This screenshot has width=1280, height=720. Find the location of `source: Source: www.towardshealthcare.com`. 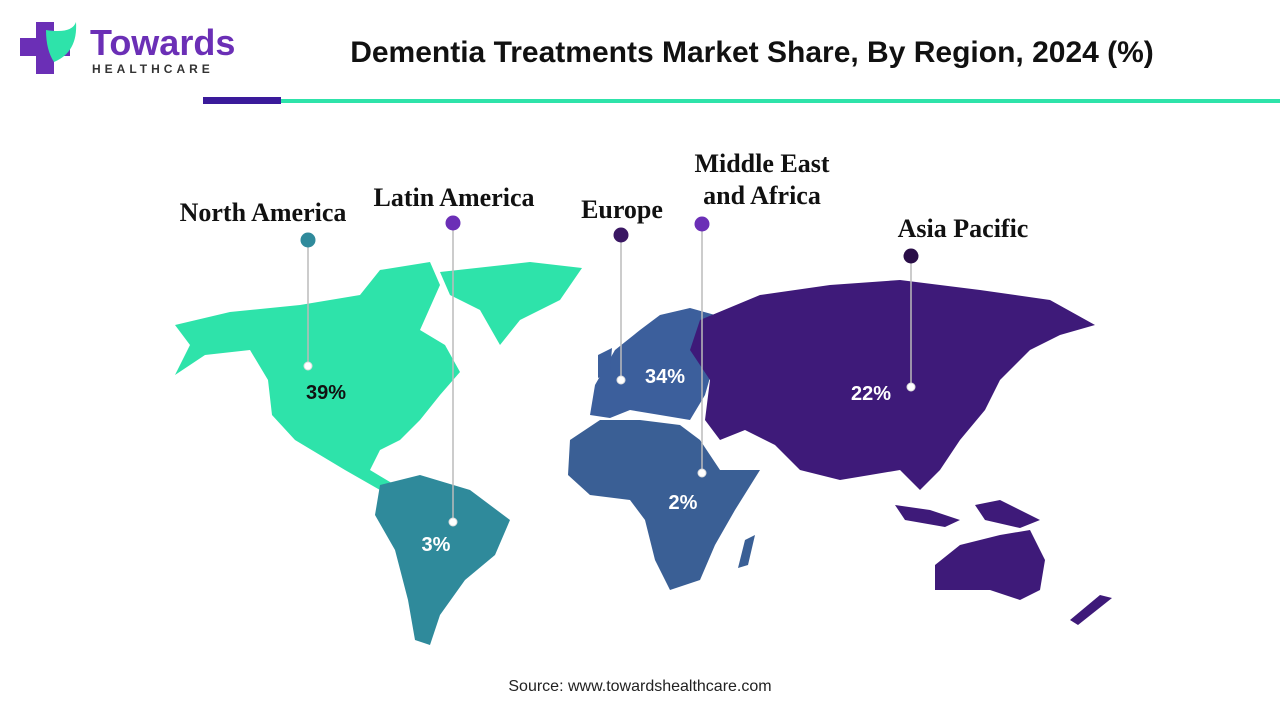

source: Source: www.towardshealthcare.com is located at coordinates (639, 686).